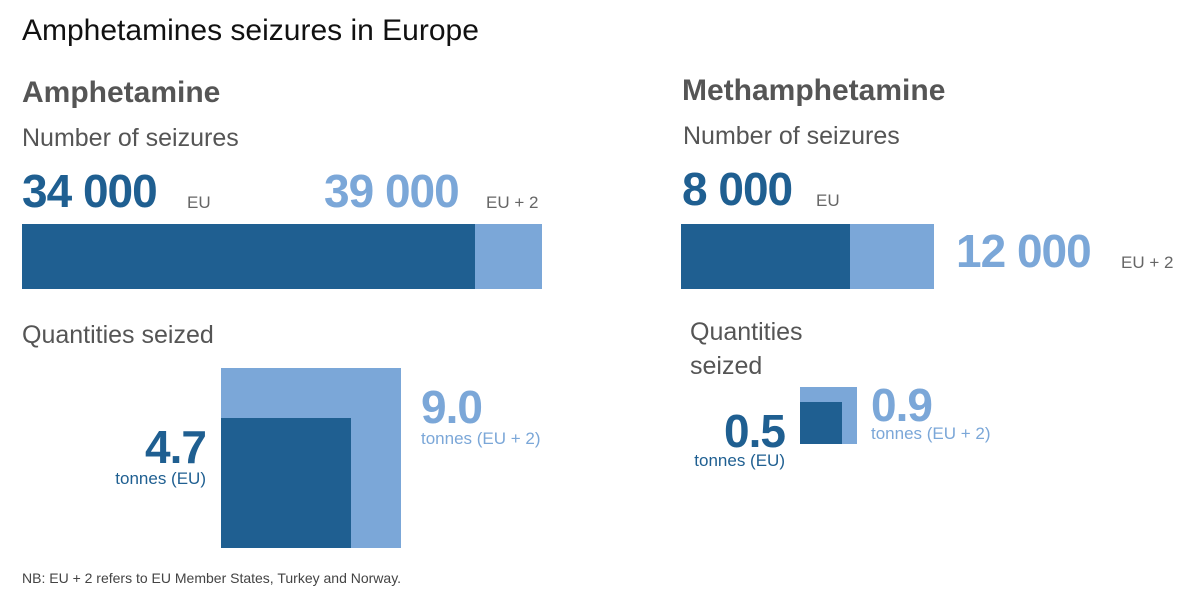 Image resolution: width=1200 pixels, height=598 pixels. What do you see at coordinates (726, 366) in the screenshot?
I see `meth-quantities-label-2: seized` at bounding box center [726, 366].